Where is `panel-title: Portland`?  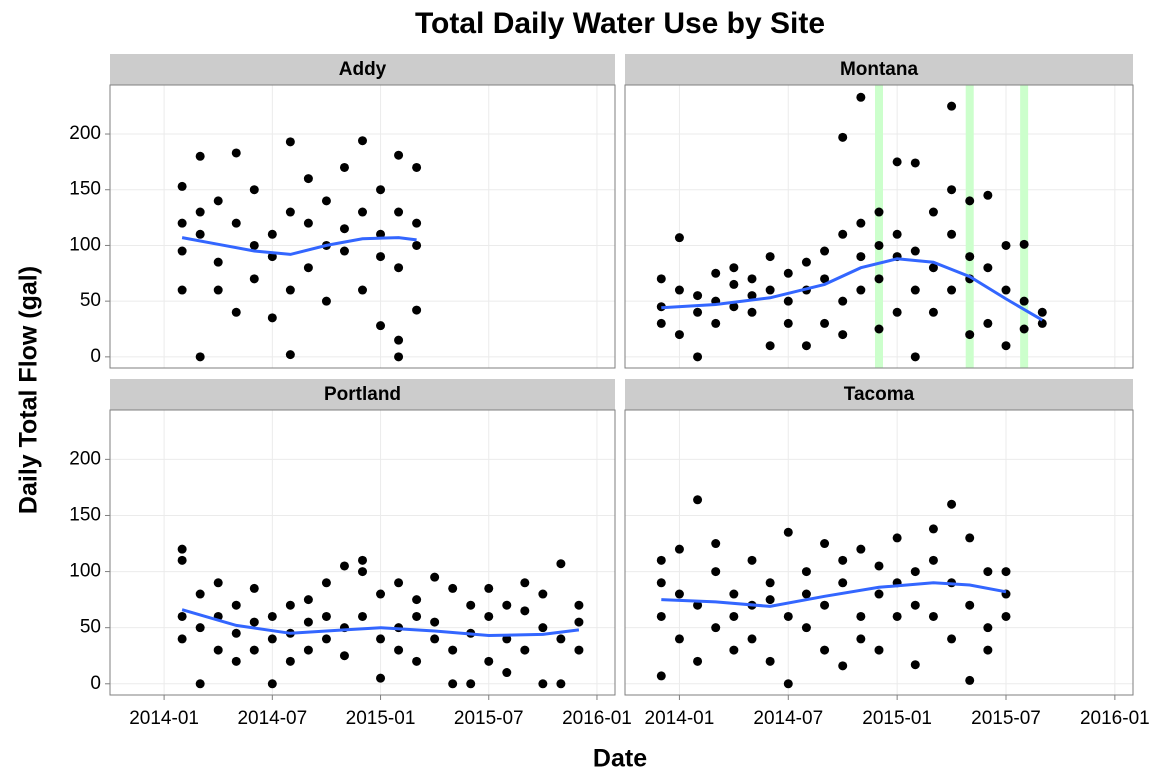
panel-title: Portland is located at coordinates (362, 394).